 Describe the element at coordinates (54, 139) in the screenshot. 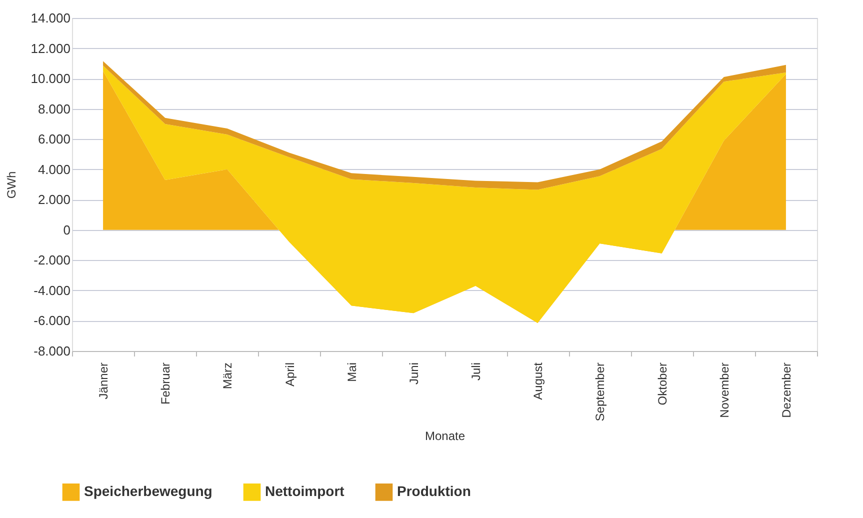

I see `y-tick-label: 6.000` at that location.